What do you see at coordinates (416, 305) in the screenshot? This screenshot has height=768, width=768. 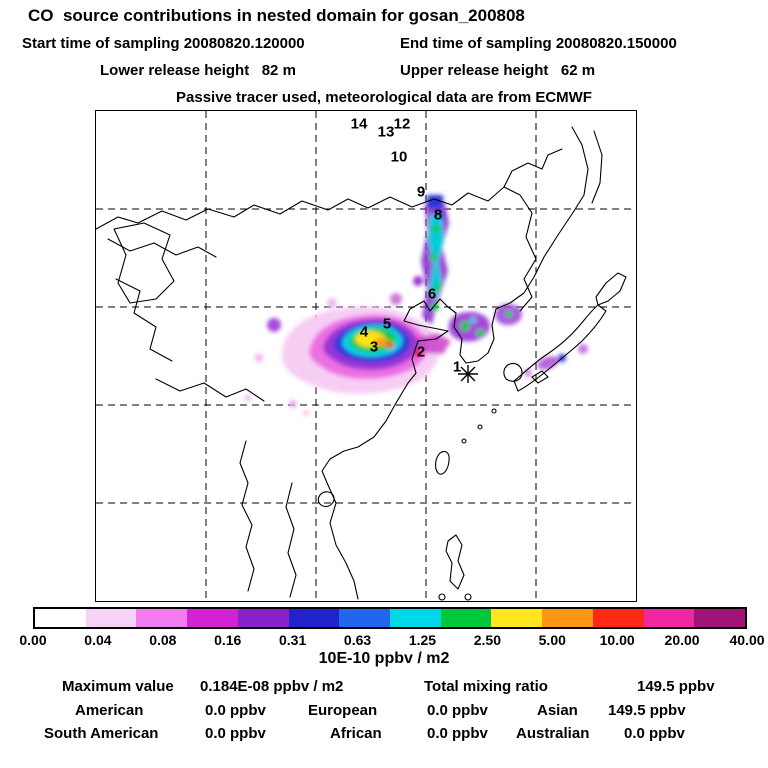 I see `concentration-plume` at bounding box center [416, 305].